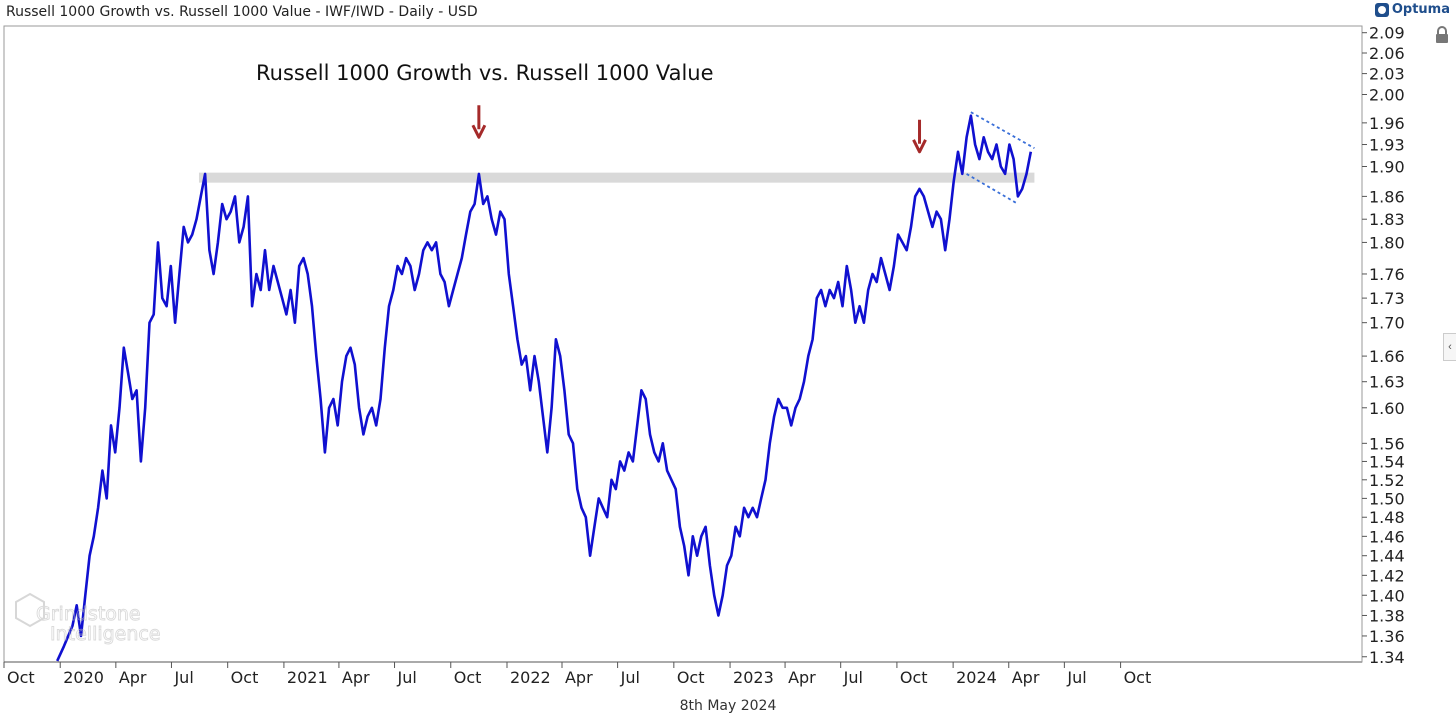  I want to click on y-tick-label: 1.50, so click(1387, 498).